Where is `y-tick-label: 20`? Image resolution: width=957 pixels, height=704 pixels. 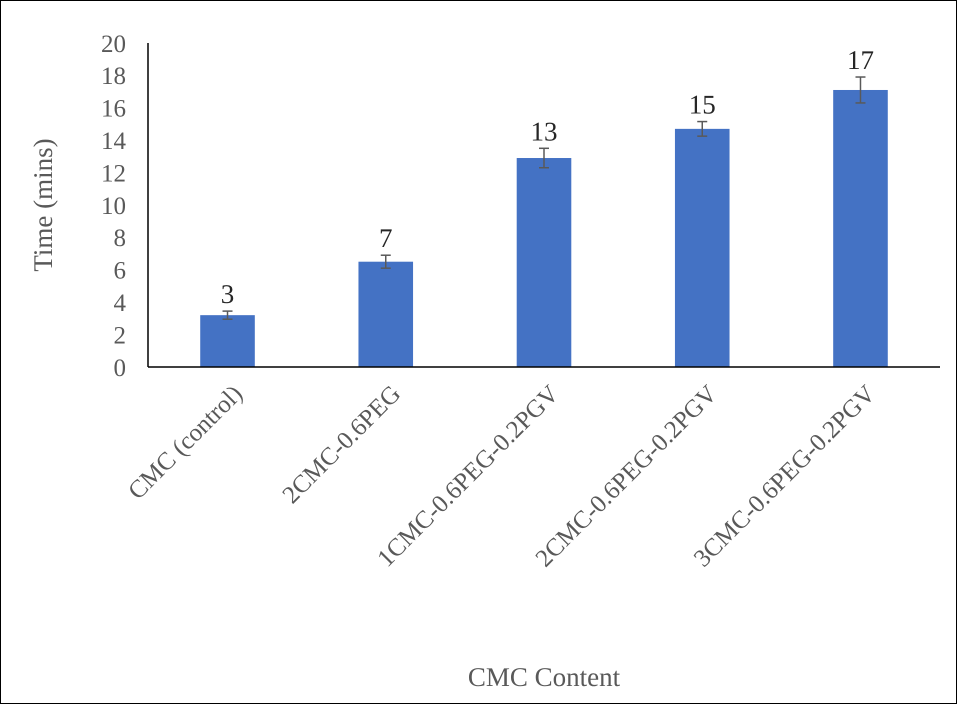
y-tick-label: 20 is located at coordinates (113, 44).